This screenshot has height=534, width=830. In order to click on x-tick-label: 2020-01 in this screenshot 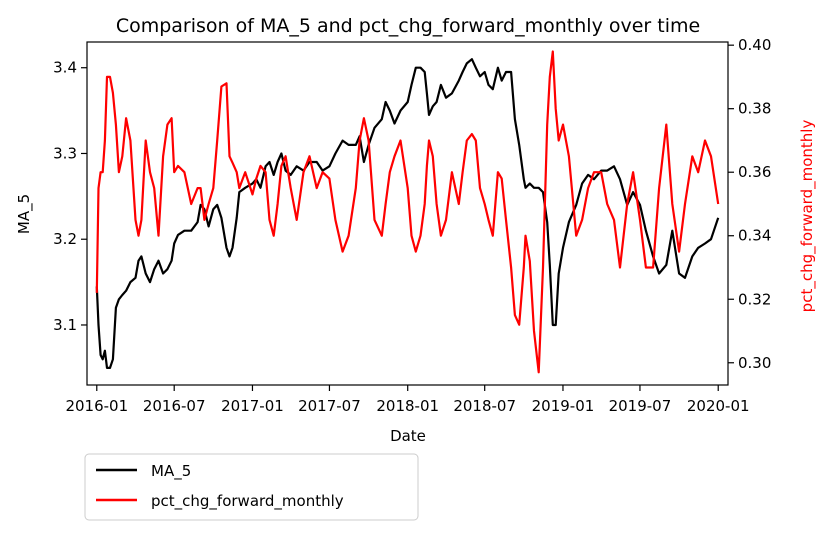, I will do `click(718, 406)`.